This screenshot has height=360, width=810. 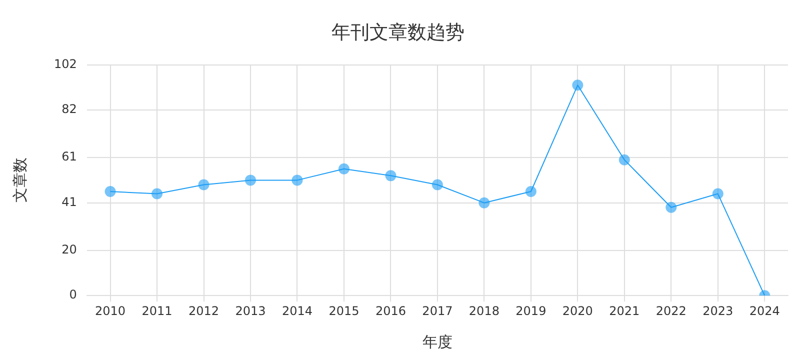 I want to click on x-tick-label: 2018, so click(x=484, y=311).